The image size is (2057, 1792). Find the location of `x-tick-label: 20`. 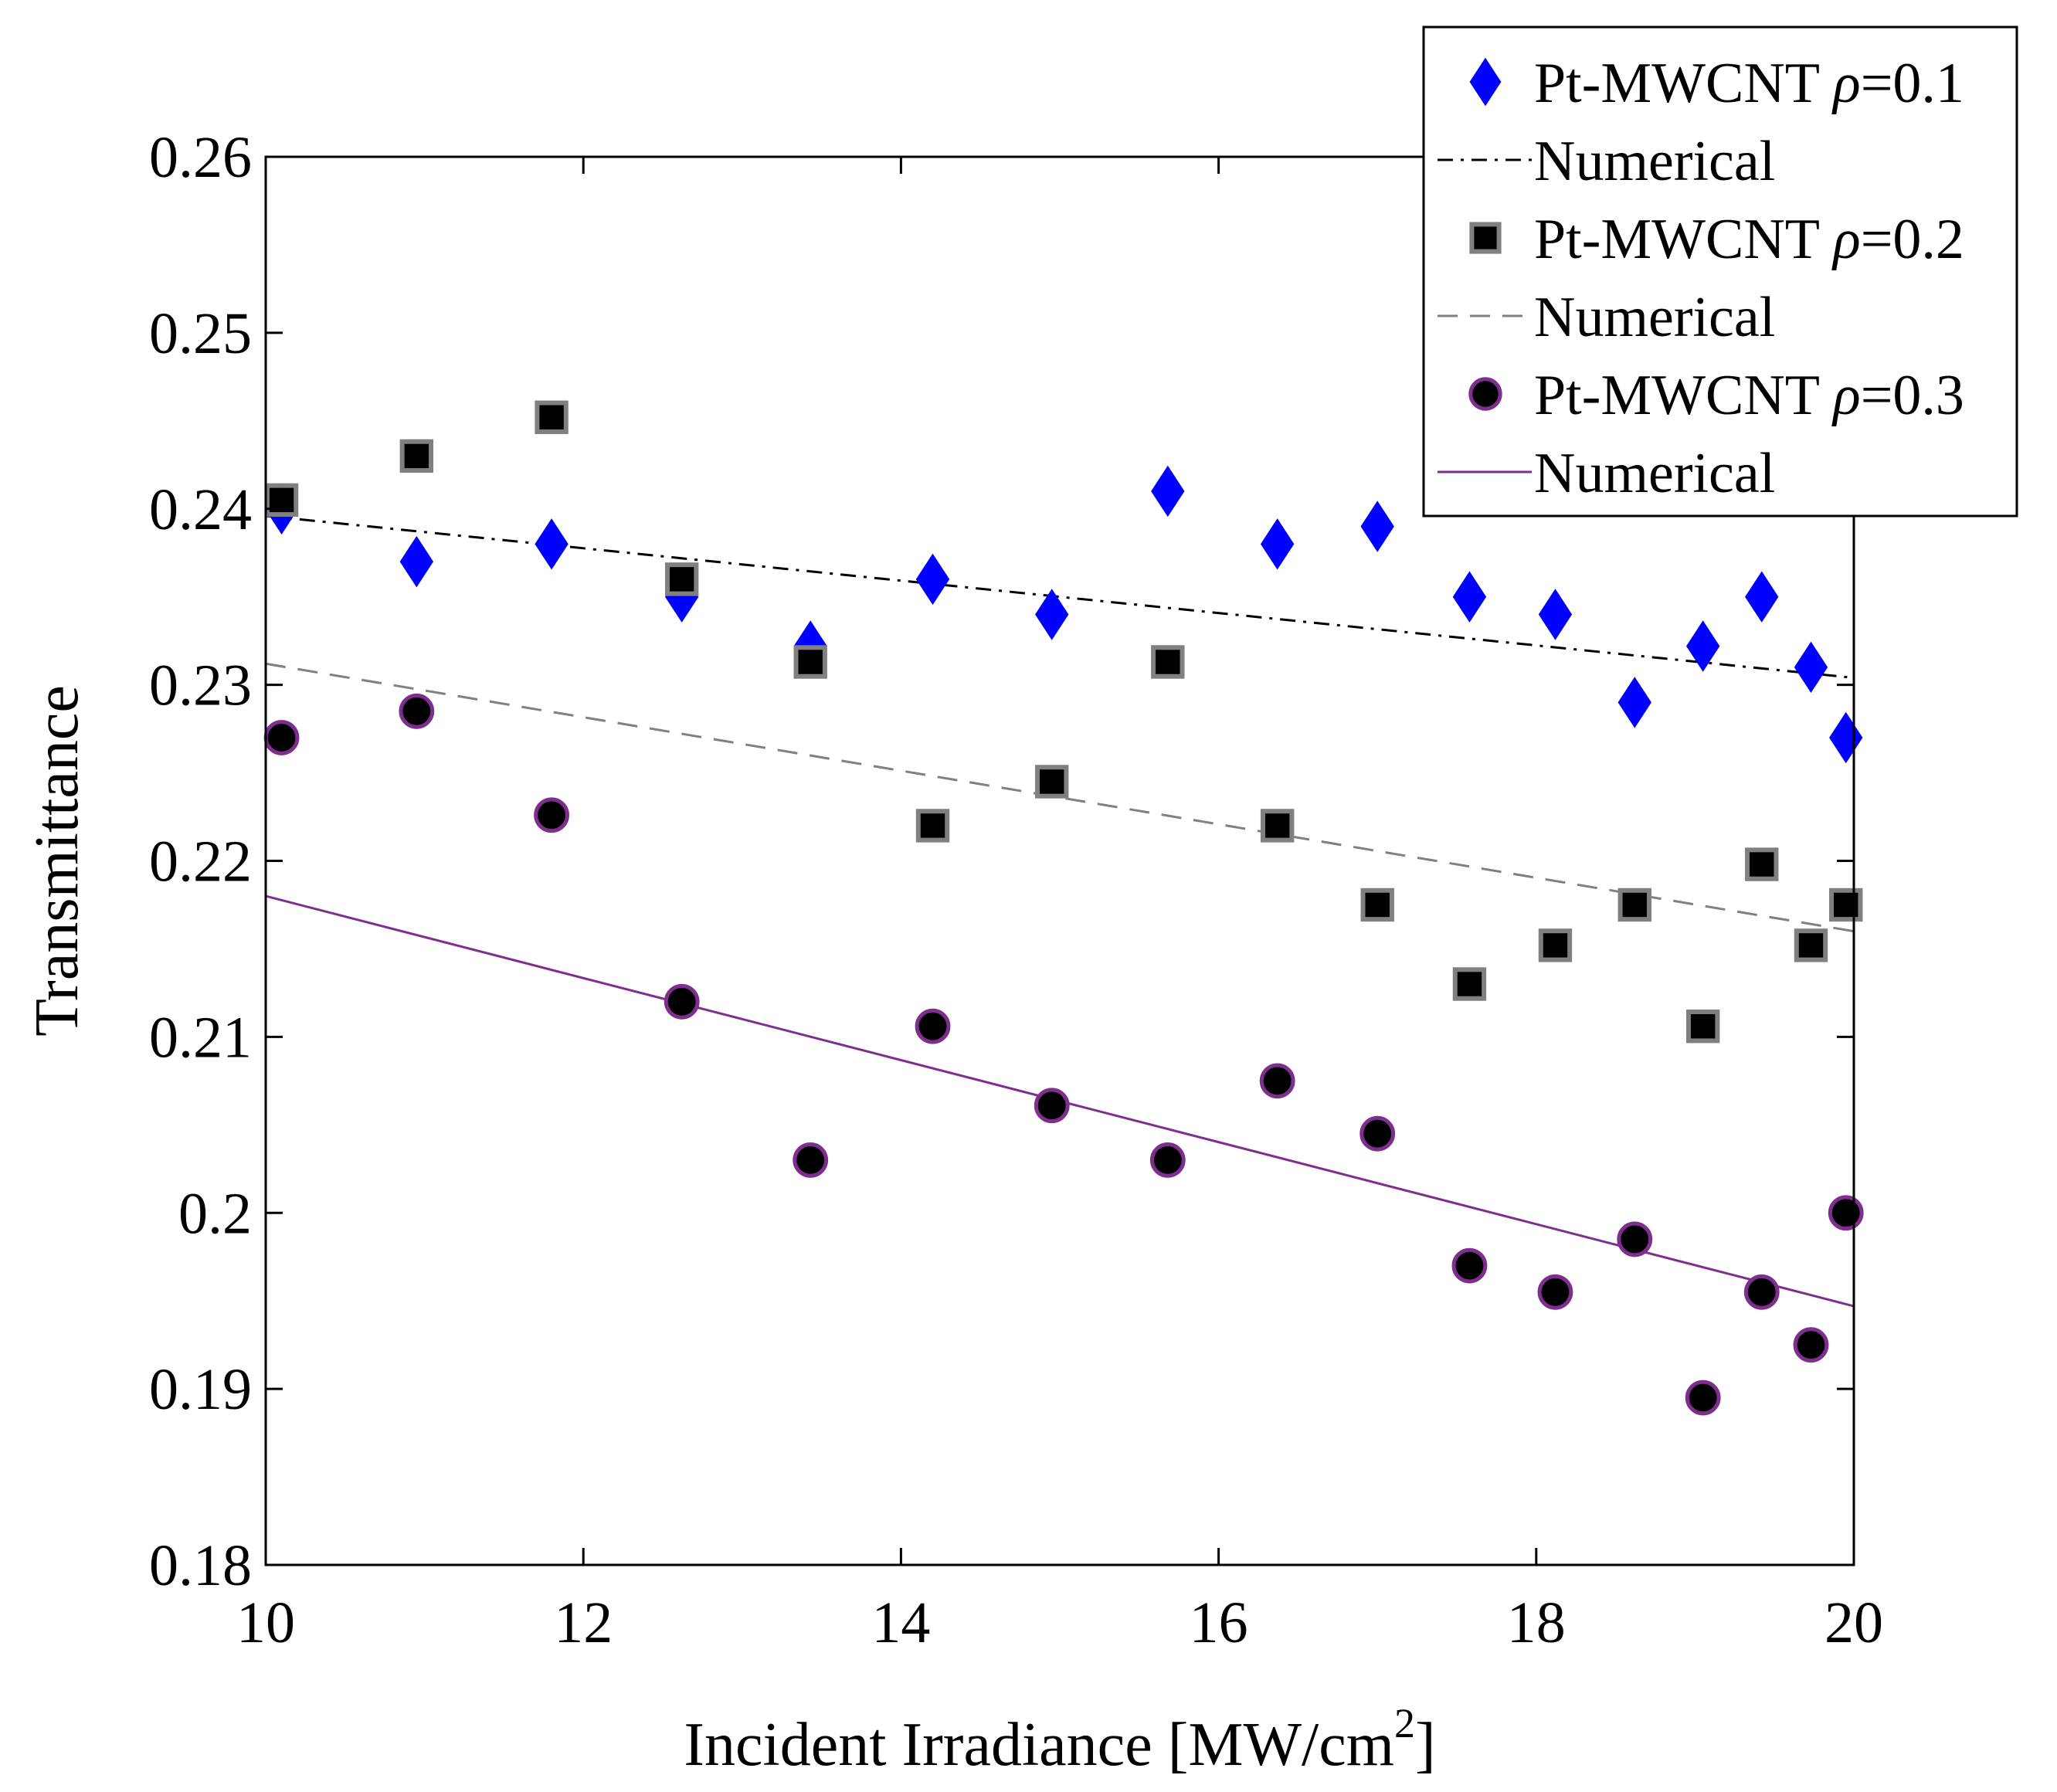

x-tick-label: 20 is located at coordinates (1853, 1622).